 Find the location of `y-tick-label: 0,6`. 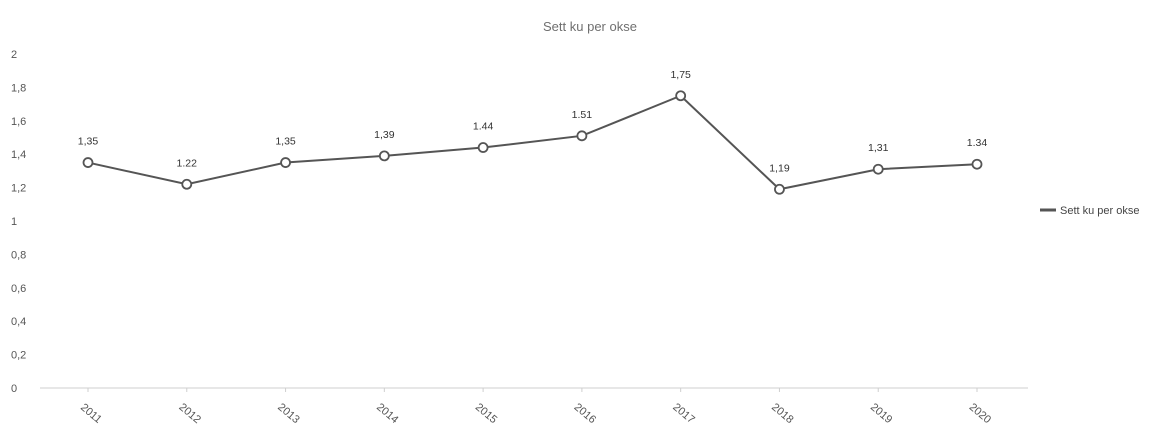

y-tick-label: 0,6 is located at coordinates (18, 289).